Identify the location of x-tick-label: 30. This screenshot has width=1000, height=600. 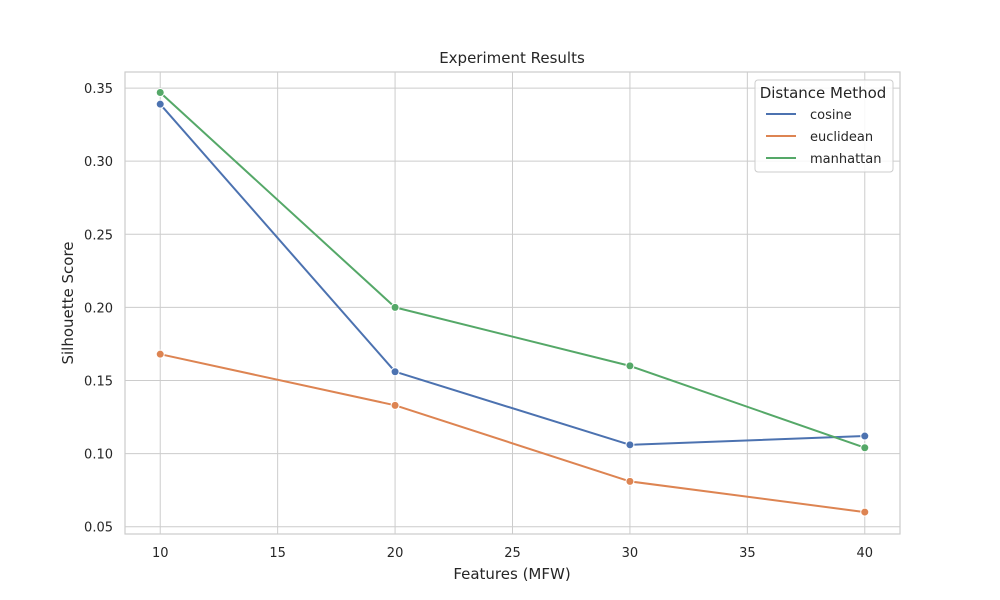
(630, 553).